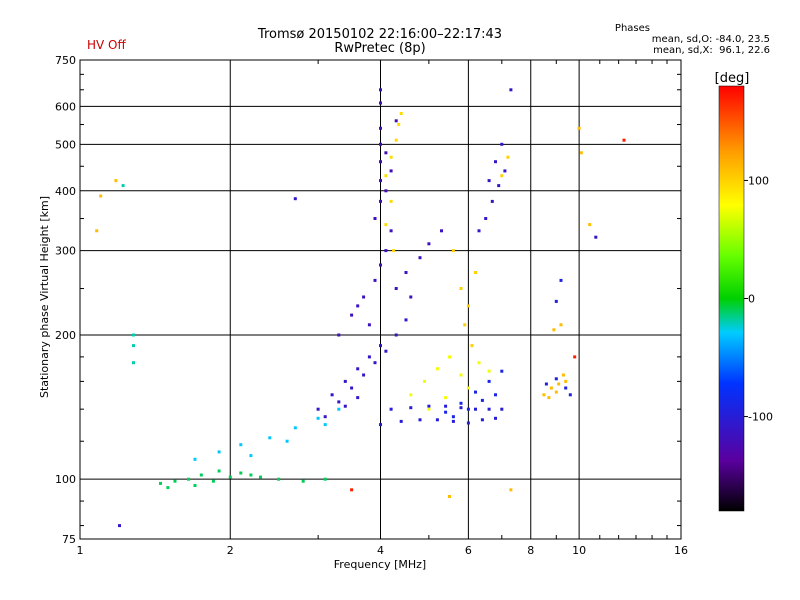  What do you see at coordinates (65, 335) in the screenshot?
I see `y-tick-label: 200` at bounding box center [65, 335].